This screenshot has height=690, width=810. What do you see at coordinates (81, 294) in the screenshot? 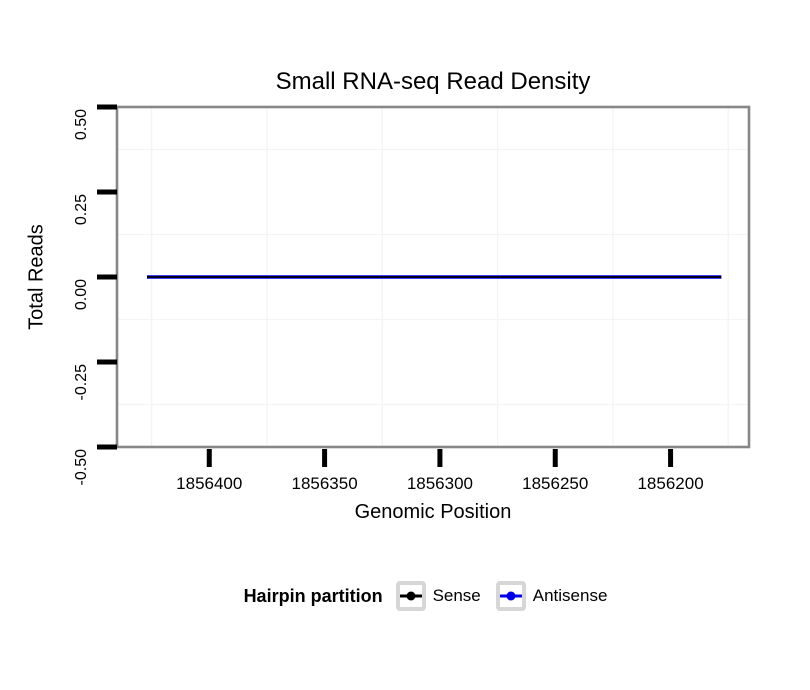
I see `y-tick-label: 0.00` at bounding box center [81, 294].